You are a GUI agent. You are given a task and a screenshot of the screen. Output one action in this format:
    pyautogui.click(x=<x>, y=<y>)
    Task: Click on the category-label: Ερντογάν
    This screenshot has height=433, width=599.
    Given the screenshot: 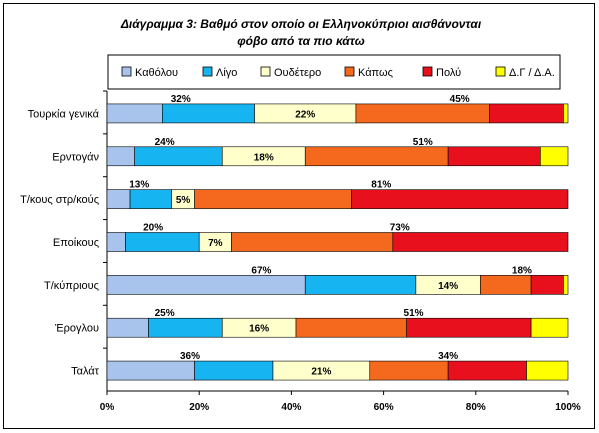 What is the action you would take?
    pyautogui.click(x=75, y=157)
    